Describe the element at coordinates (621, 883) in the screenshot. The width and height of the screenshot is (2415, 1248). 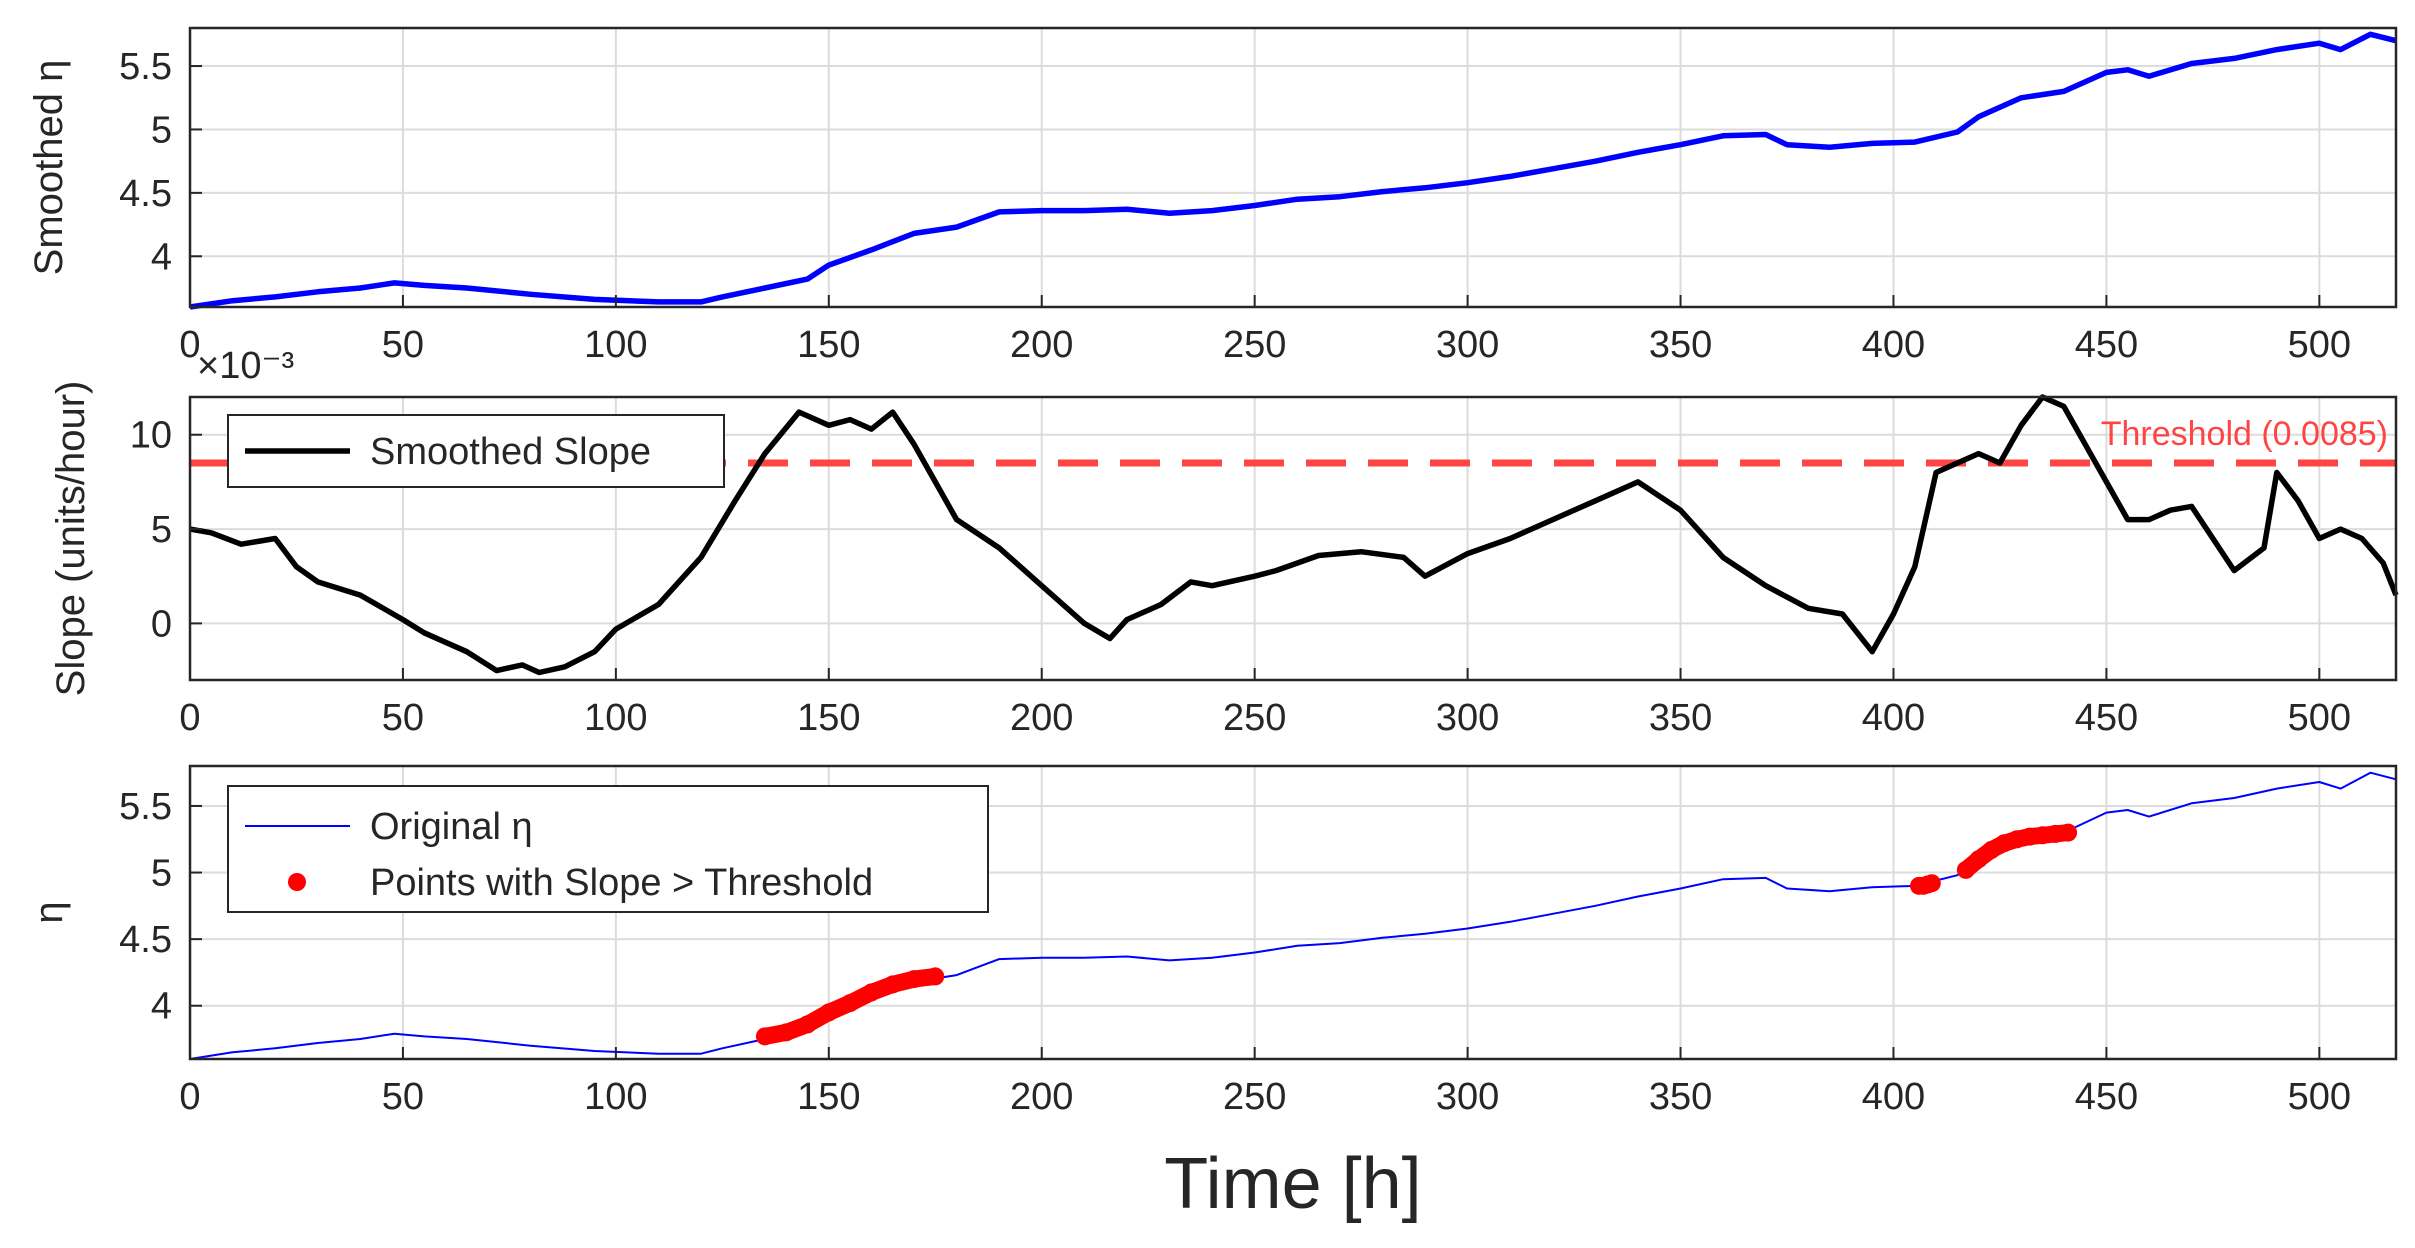
I see `legend-entry-label: Points with Slope > Threshold` at that location.